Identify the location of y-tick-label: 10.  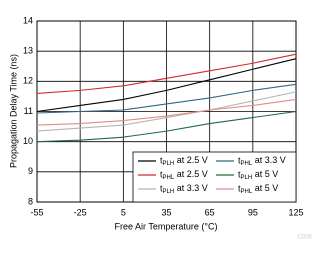
(28, 141).